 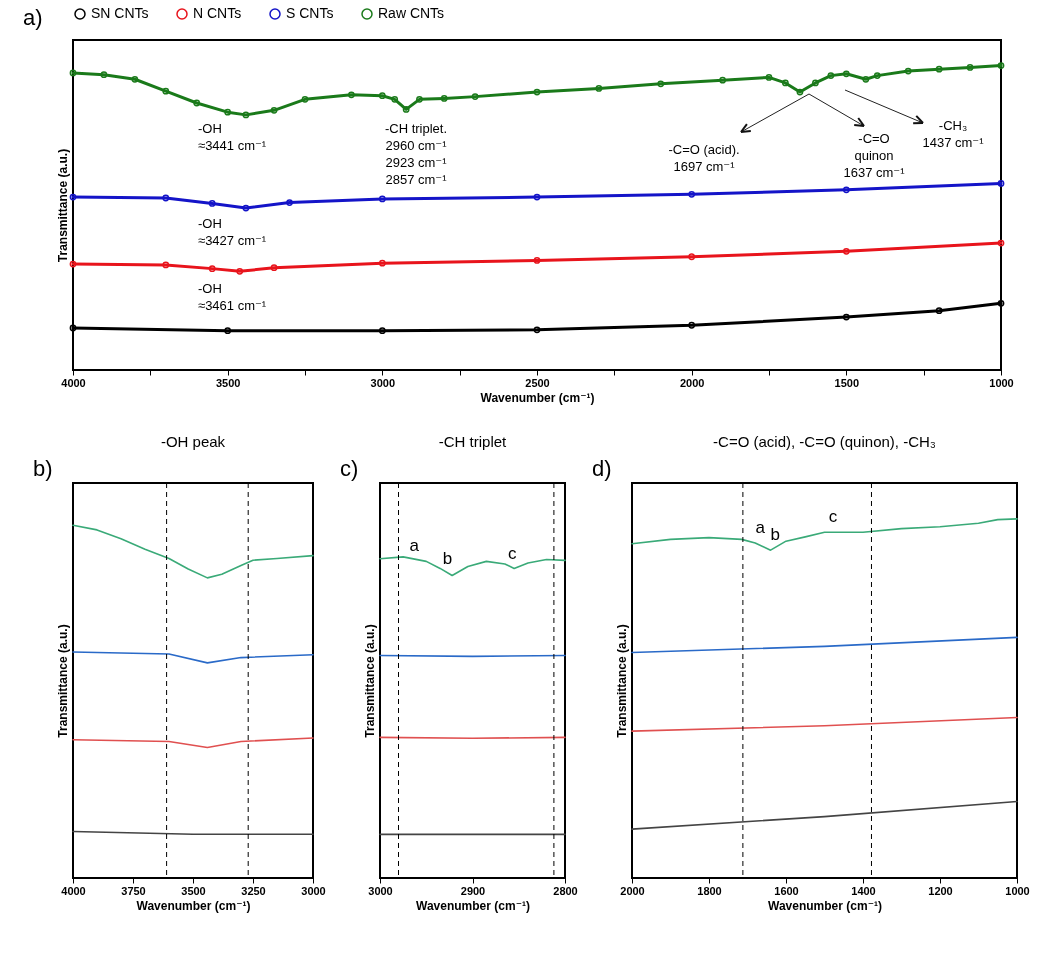 I want to click on annotation: -CH triplet. 2960 cm⁻¹ 2923 cm⁻¹ 2857 cm⁻¹, so click(x=416, y=154).